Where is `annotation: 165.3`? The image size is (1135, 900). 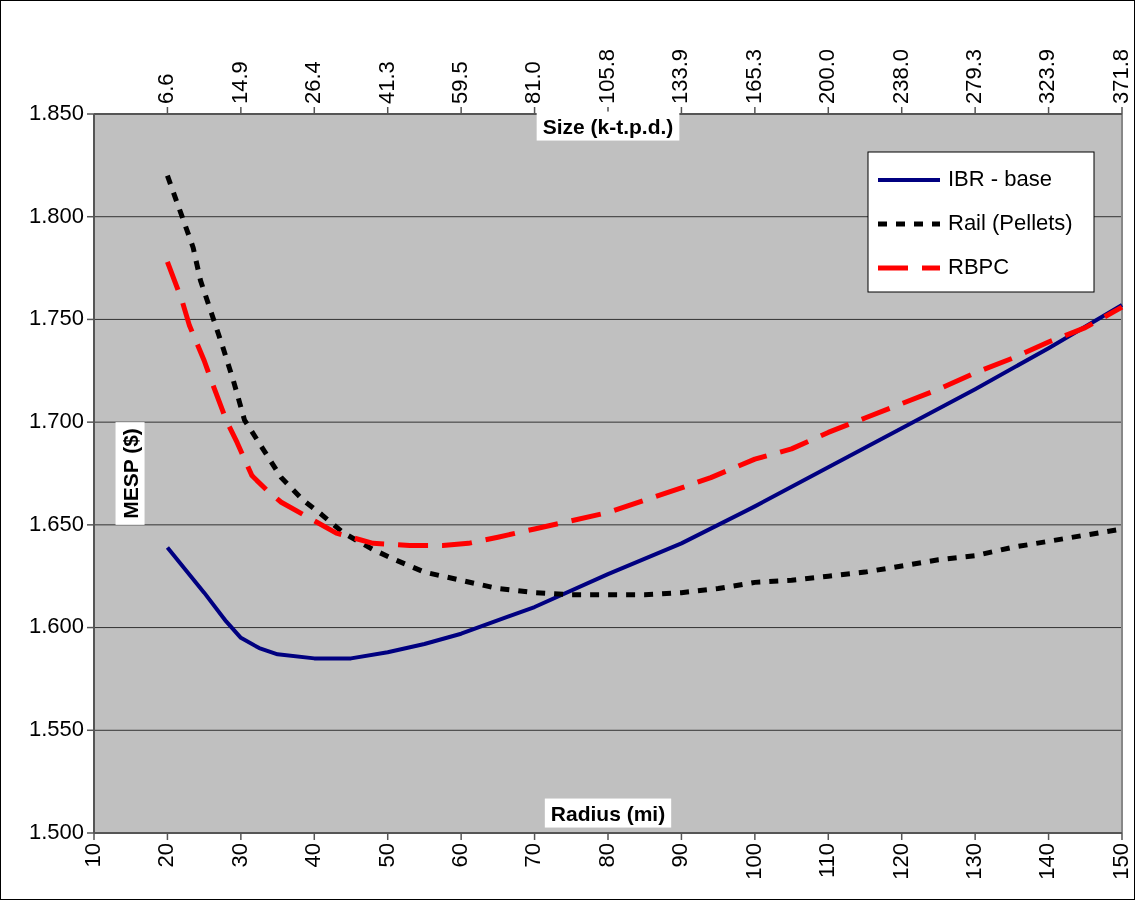 annotation: 165.3 is located at coordinates (753, 76).